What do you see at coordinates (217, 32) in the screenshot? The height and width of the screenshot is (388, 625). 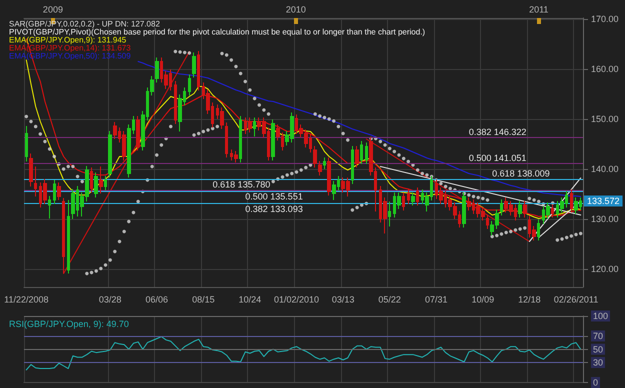 I see `annotation: PIVOT(GBP/JPY,Pivot)(Chosen base period for the pivot calculation must be equal to or longer than the chart period.)` at bounding box center [217, 32].